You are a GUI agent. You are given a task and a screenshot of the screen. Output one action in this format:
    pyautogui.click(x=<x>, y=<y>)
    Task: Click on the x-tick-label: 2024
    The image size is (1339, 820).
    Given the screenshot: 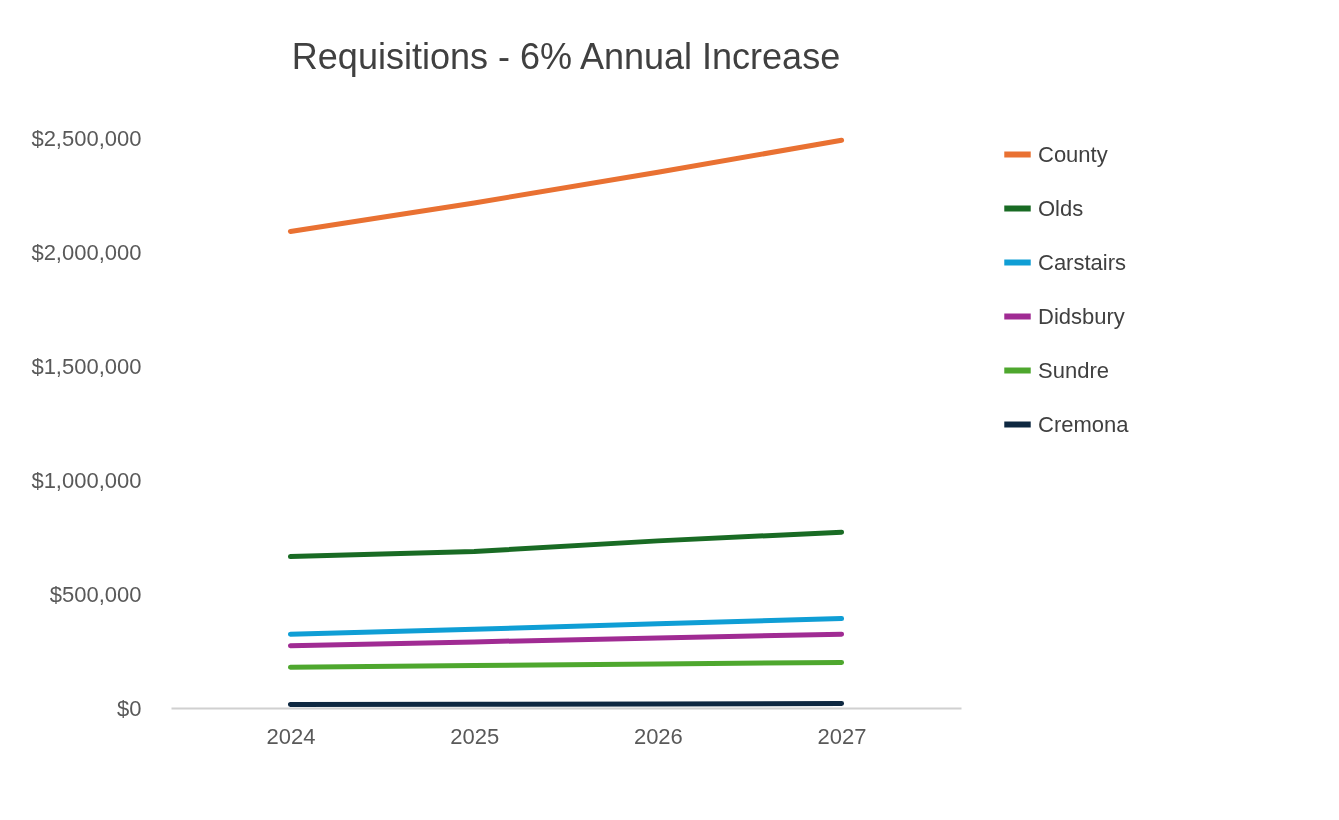 What is the action you would take?
    pyautogui.click(x=291, y=736)
    